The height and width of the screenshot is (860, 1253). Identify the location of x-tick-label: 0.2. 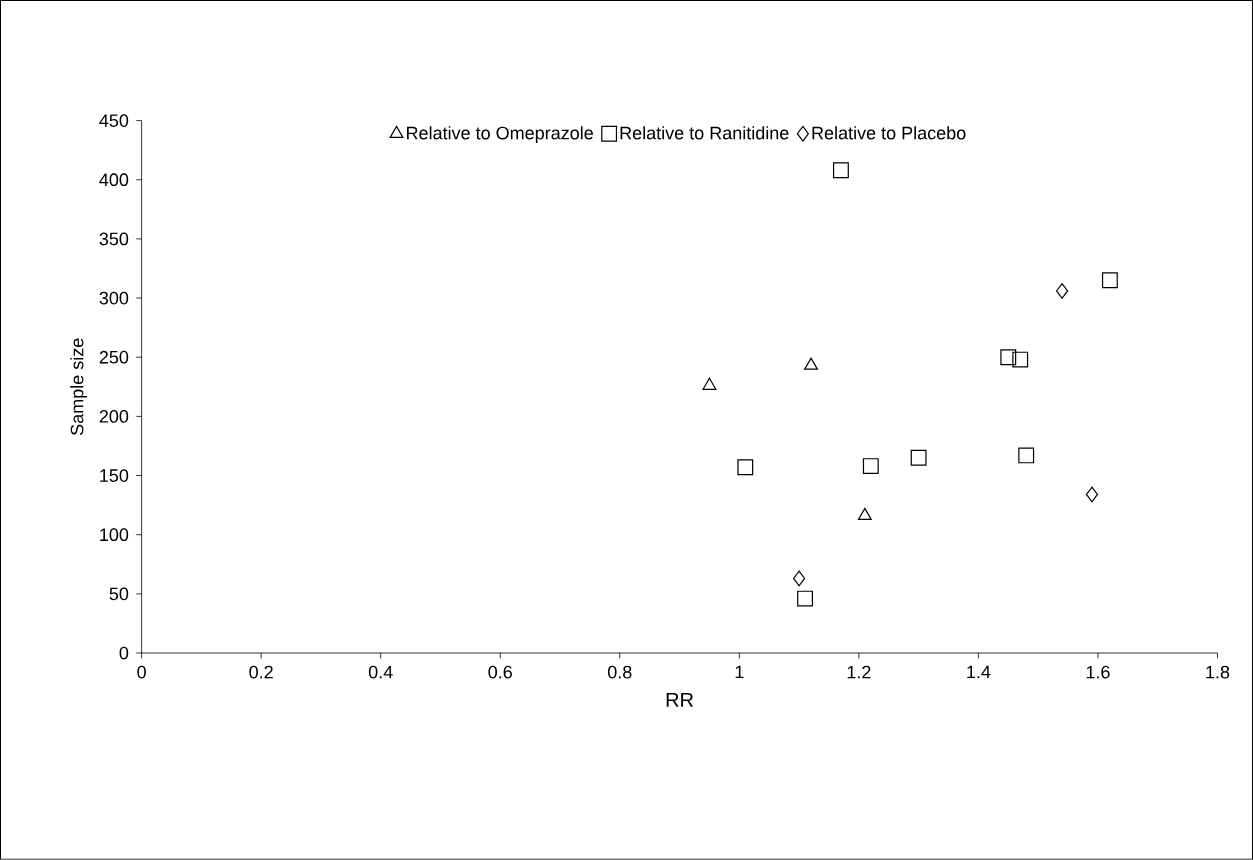
(261, 672).